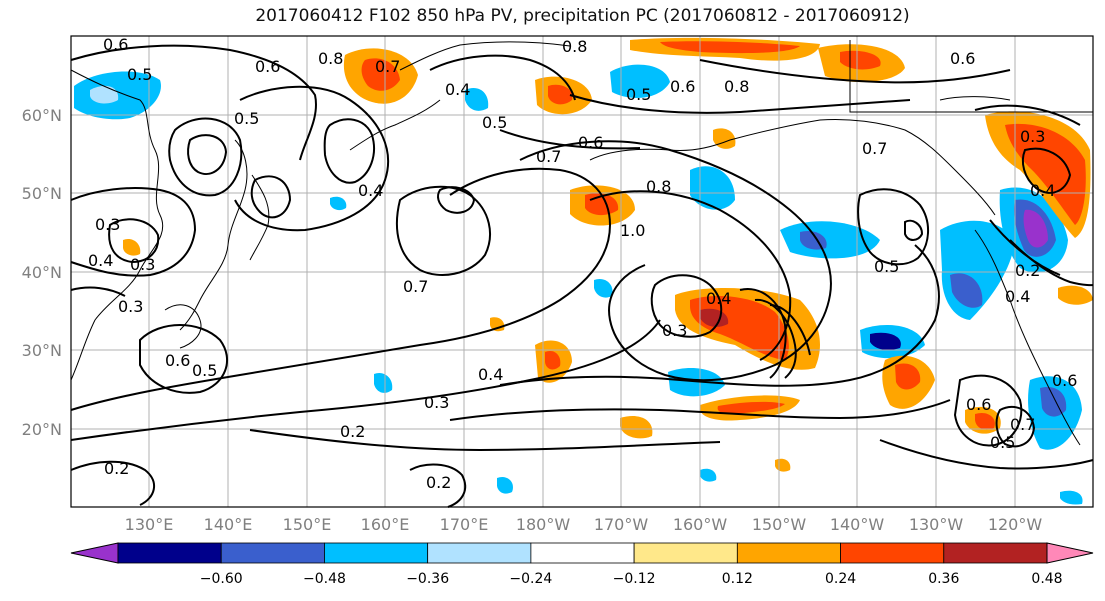 Image resolution: width=1105 pixels, height=601 pixels. Describe the element at coordinates (42, 429) in the screenshot. I see `lat-label-20n: 20°N` at that location.